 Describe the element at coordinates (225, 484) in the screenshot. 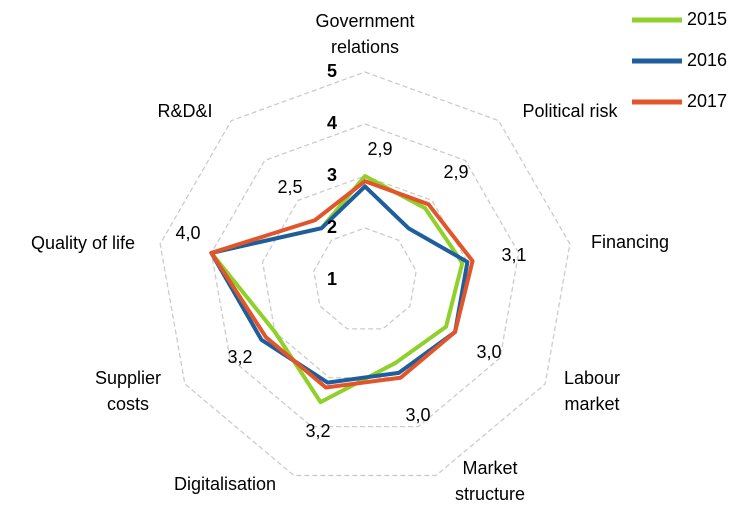

I see `category-label: Digitalisation` at that location.